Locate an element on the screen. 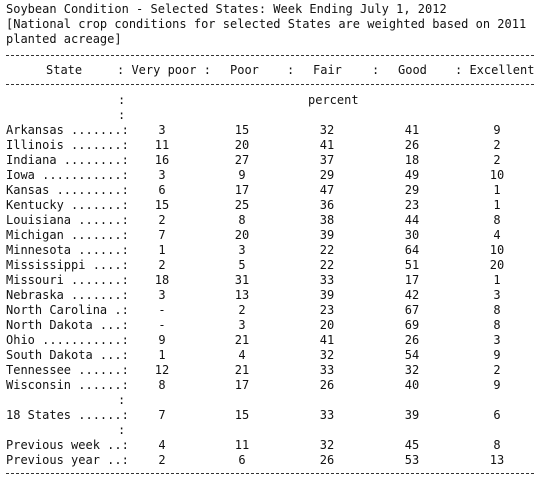 The width and height of the screenshot is (540, 480). previous-year-row-value: 6 is located at coordinates (242, 460).